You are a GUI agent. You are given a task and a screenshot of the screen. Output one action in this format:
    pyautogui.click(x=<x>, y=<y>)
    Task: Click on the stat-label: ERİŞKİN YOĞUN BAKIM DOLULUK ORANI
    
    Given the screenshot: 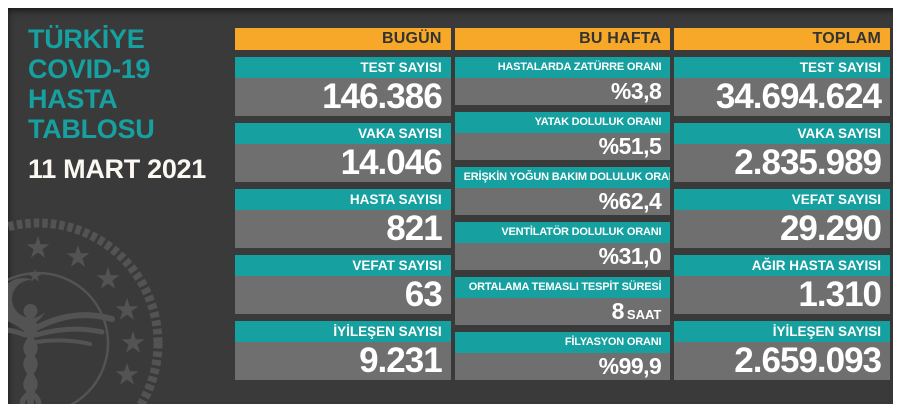 What is the action you would take?
    pyautogui.click(x=562, y=177)
    